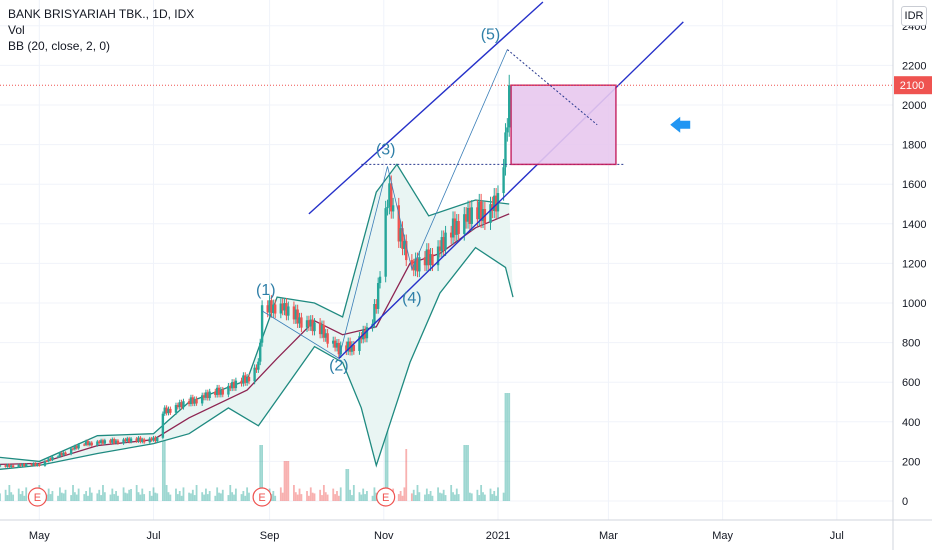 The image size is (932, 550). I want to click on price-tick-label: 1000, so click(914, 304).